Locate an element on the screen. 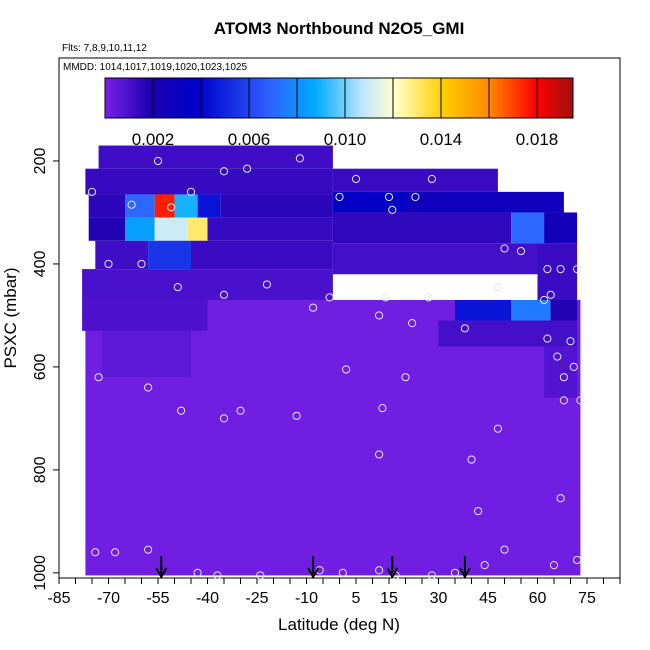  x-tick-label: 5 is located at coordinates (356, 598).